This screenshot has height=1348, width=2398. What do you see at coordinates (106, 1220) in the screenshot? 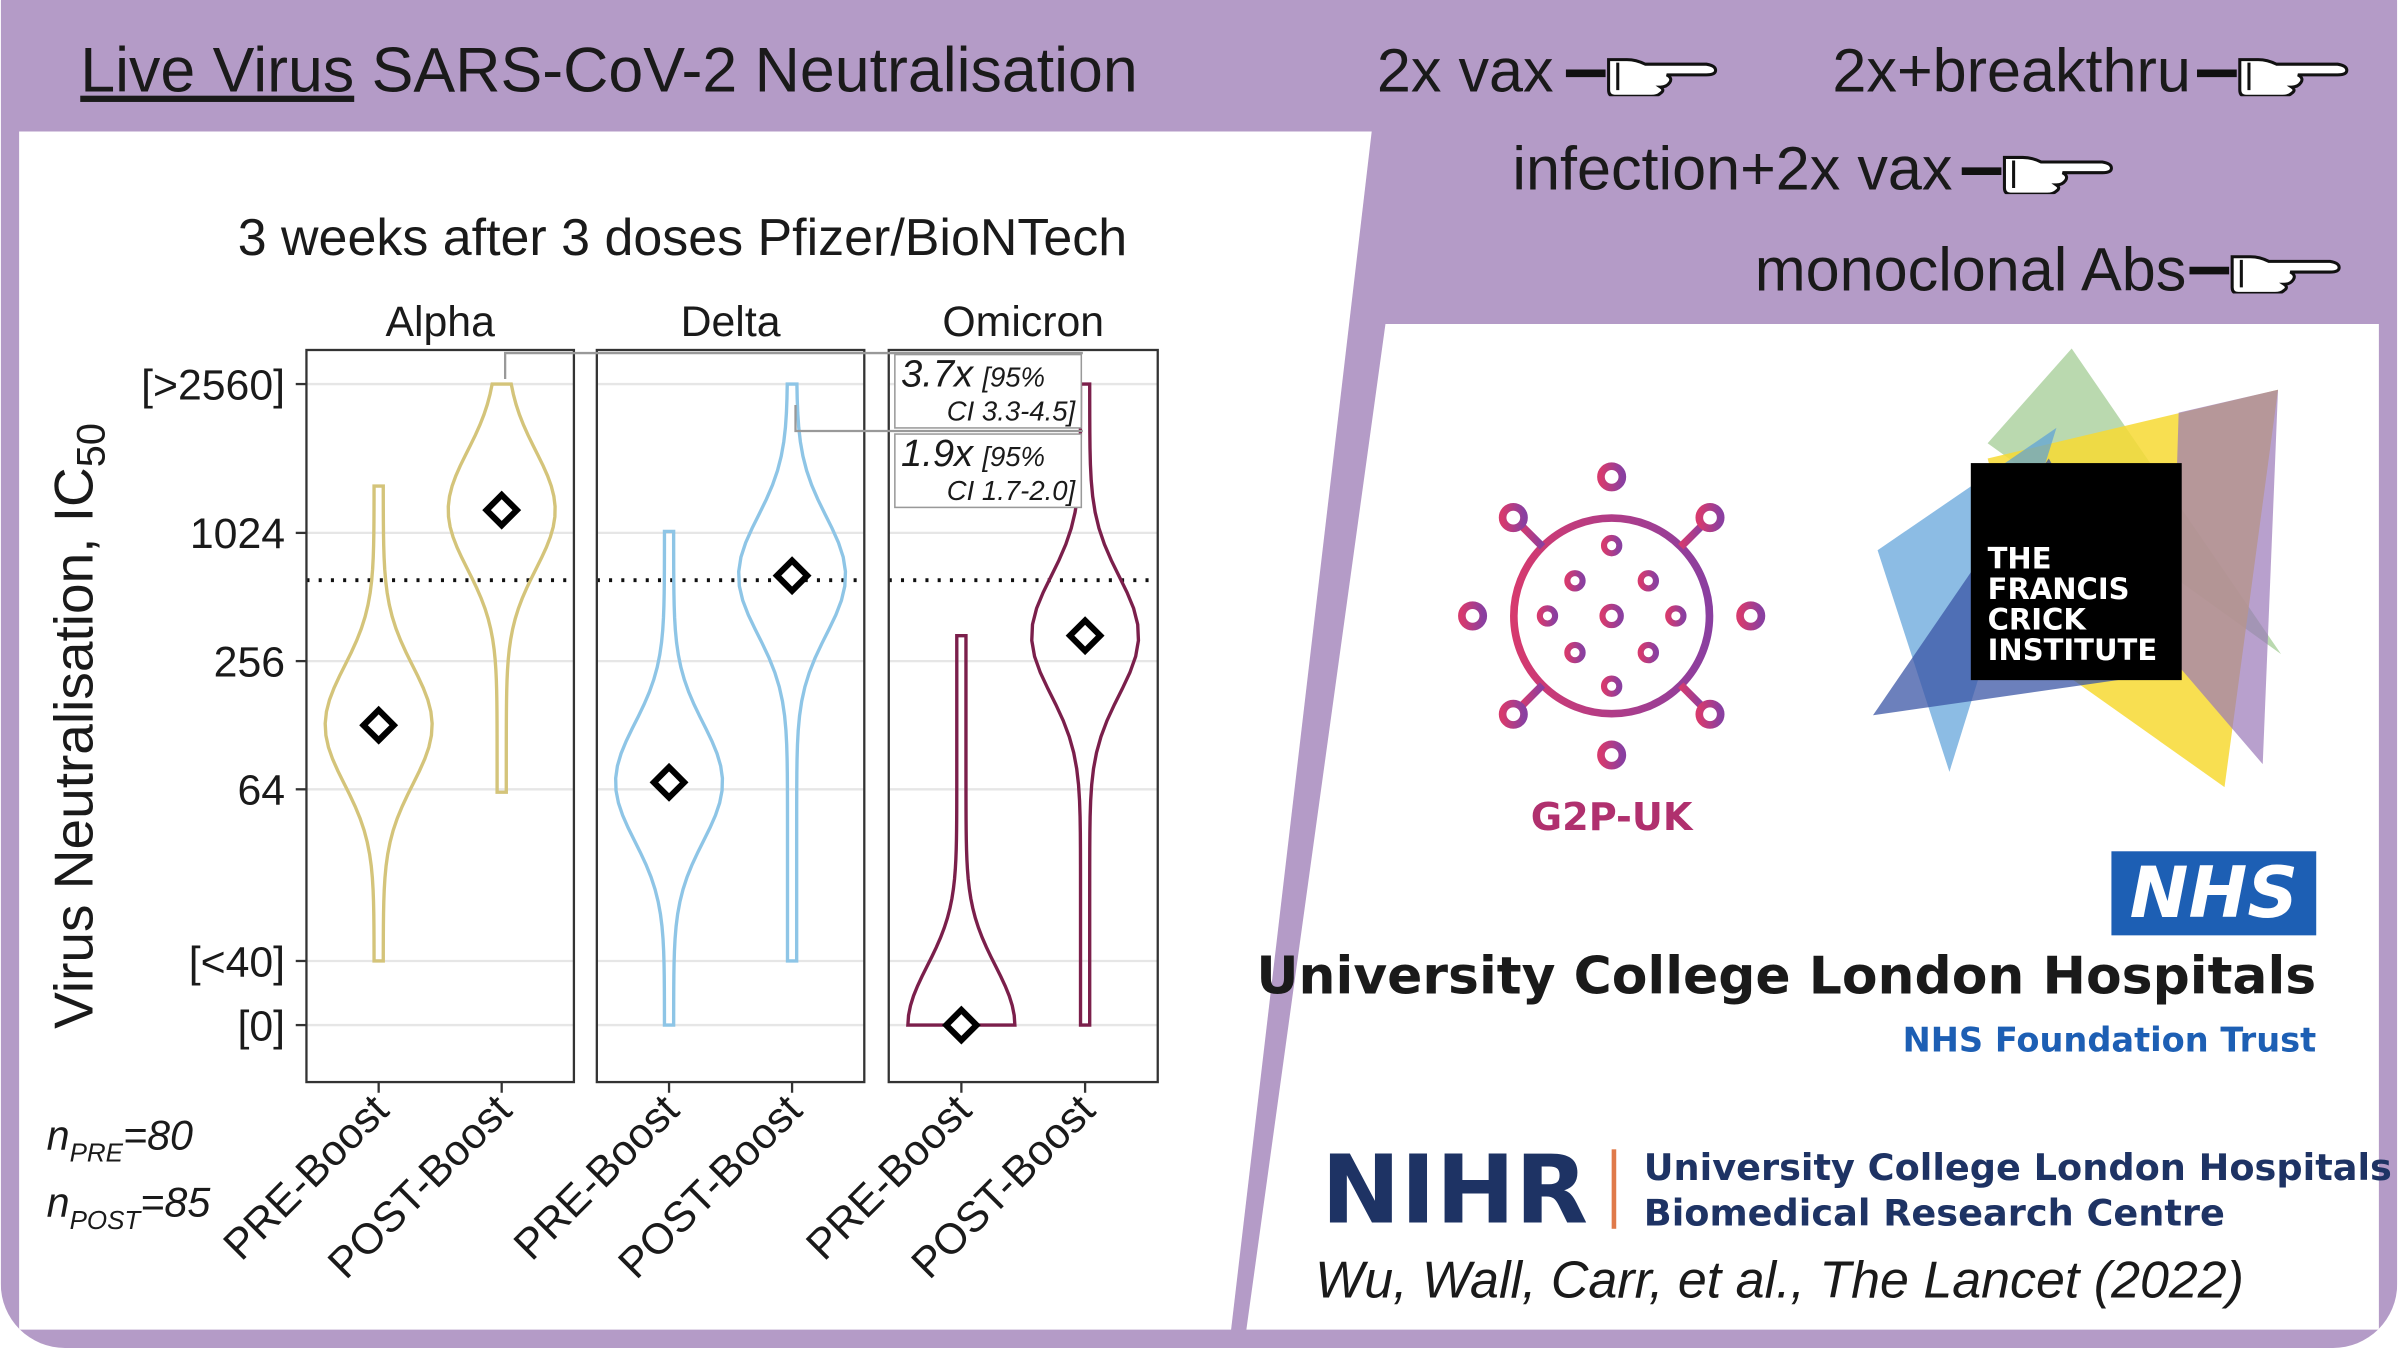
I see `n-sub: POST` at bounding box center [106, 1220].